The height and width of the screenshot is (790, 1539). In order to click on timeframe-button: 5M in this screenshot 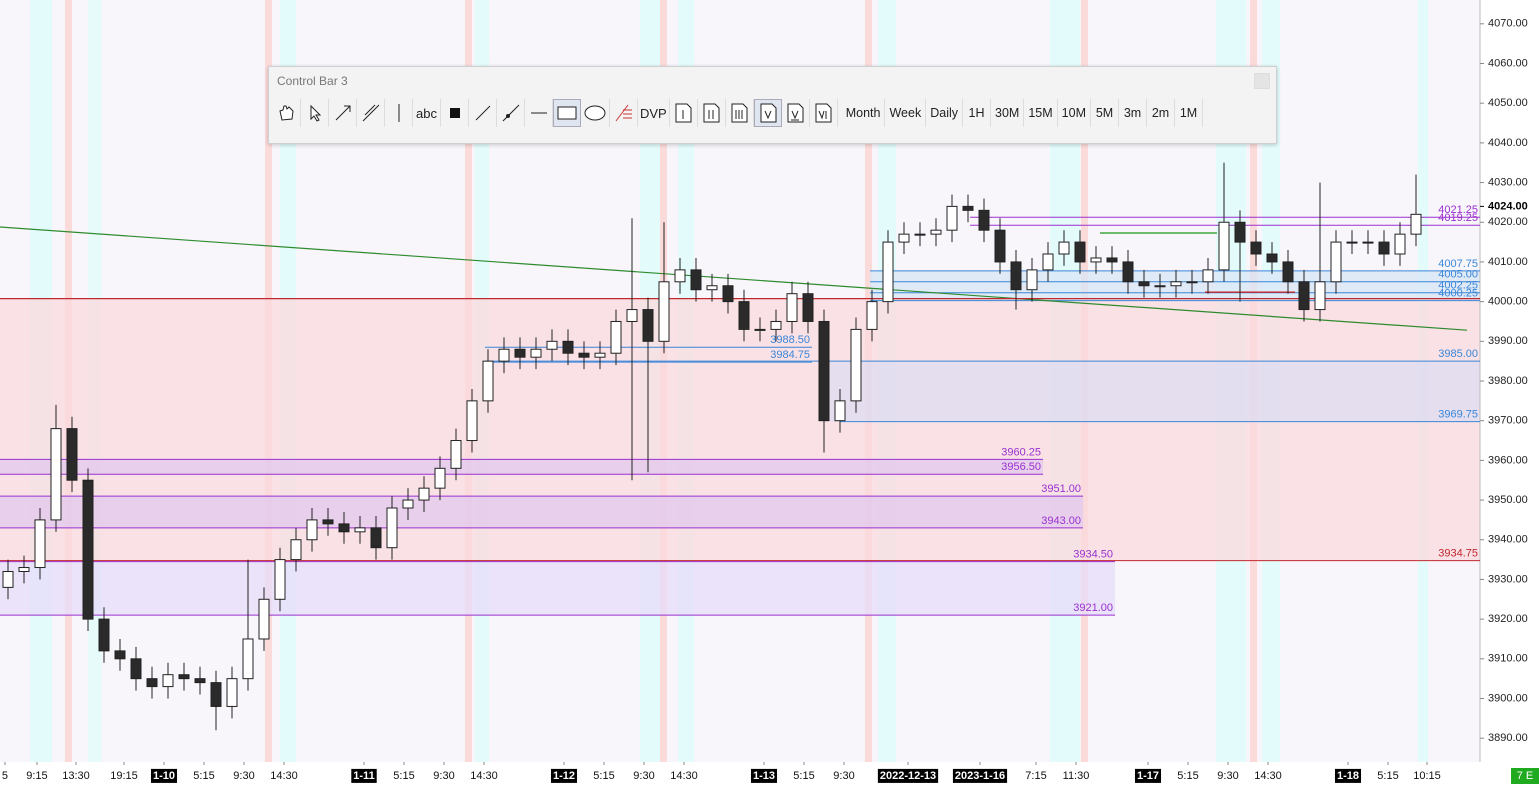, I will do `click(1105, 113)`.